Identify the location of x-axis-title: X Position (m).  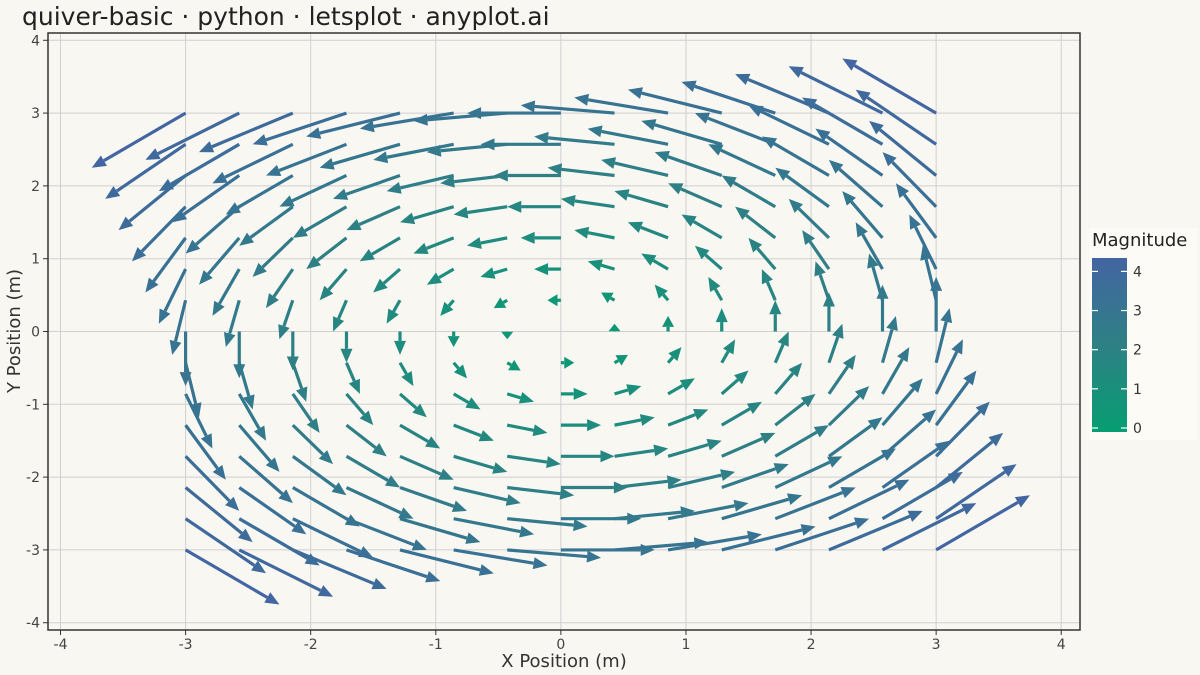
(563, 661).